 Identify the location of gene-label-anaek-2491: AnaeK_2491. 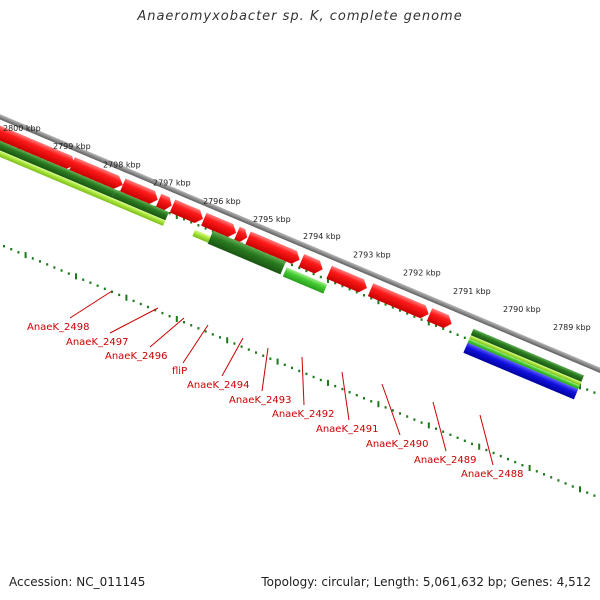
(347, 403).